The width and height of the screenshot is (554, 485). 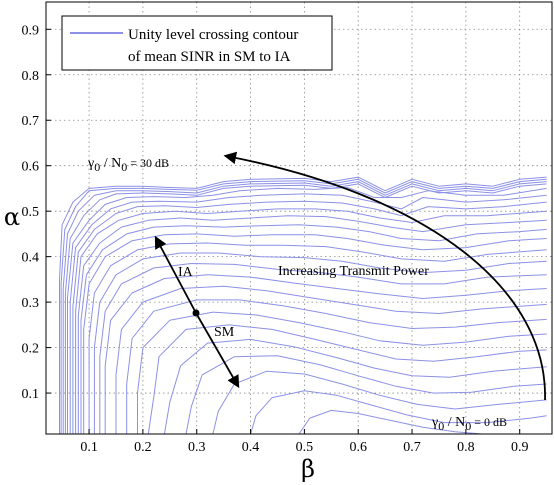 I want to click on y-axis-label: α, so click(x=12, y=217).